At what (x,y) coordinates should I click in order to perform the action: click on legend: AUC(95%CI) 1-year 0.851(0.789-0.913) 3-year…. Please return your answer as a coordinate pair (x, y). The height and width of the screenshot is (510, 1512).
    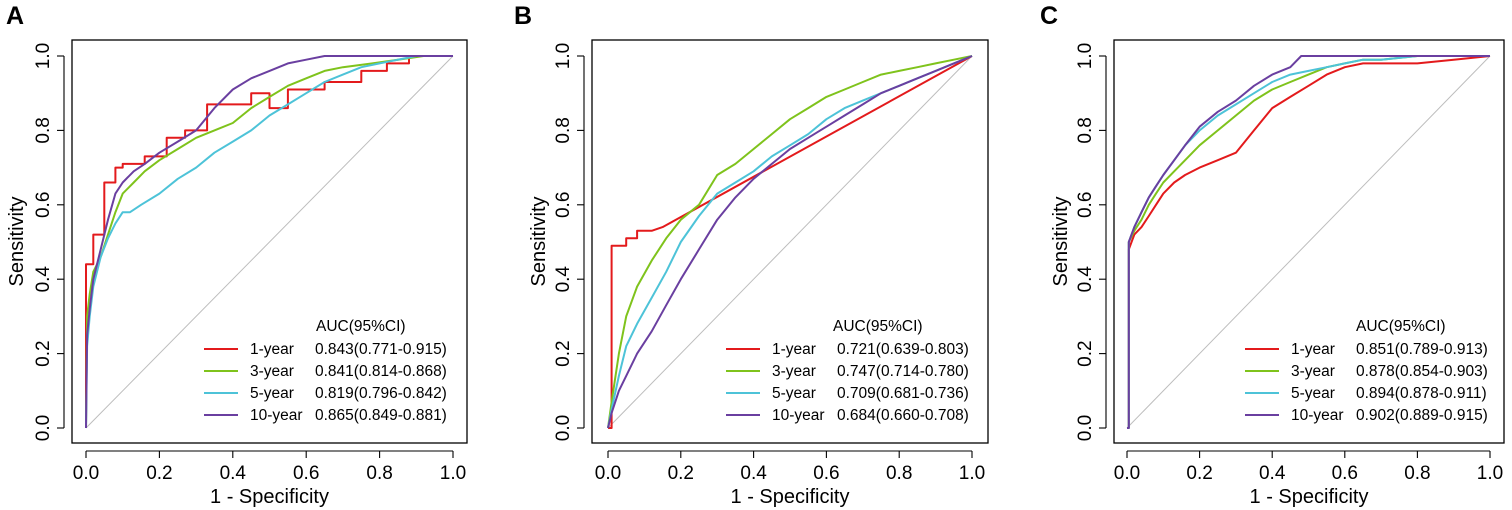
    Looking at the image, I should click on (1366, 371).